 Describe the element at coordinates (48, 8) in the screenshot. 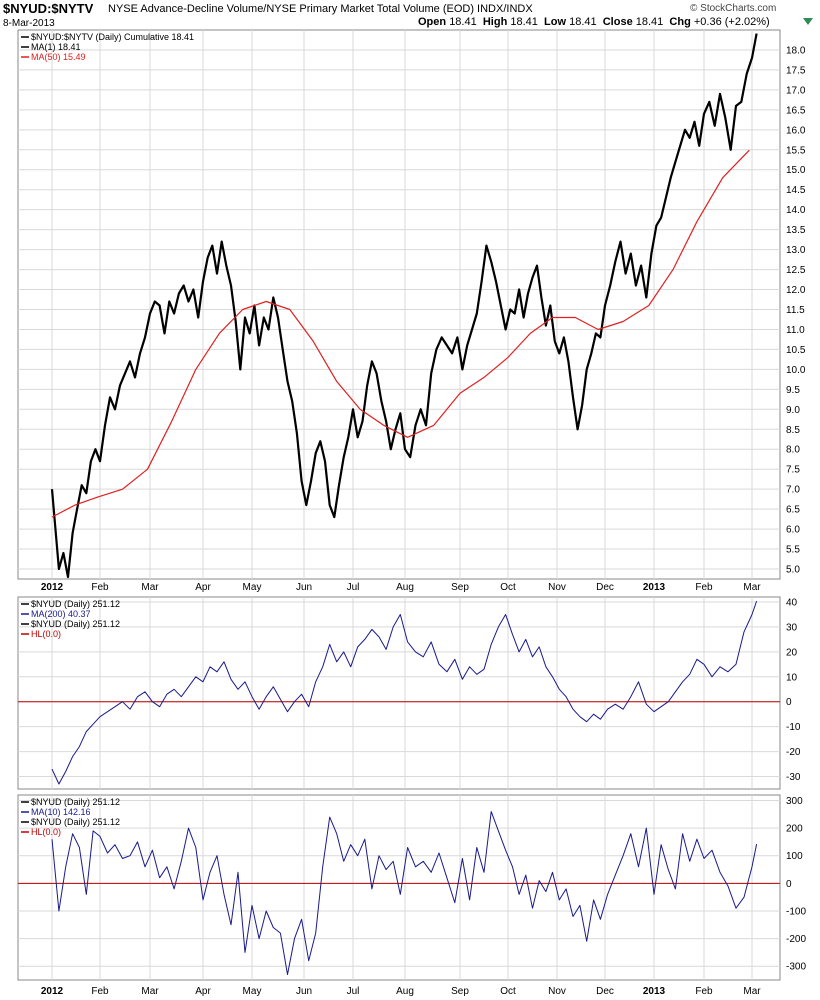

I see `chart-symbol: $NYUD:$NYTV` at that location.